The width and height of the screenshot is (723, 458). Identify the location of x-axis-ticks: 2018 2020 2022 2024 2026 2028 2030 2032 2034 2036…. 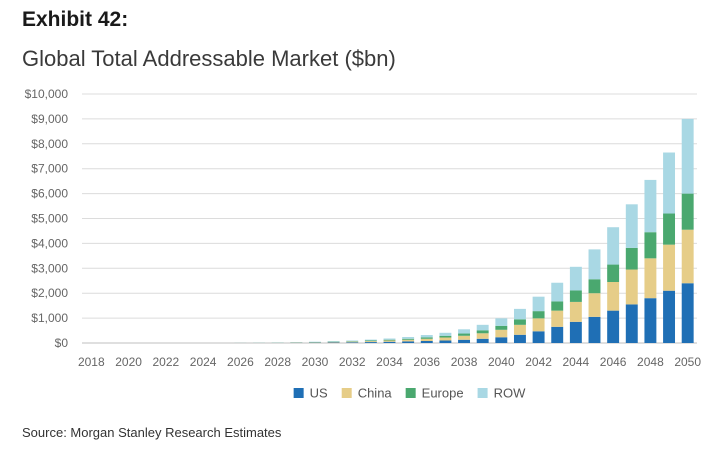
(389, 362).